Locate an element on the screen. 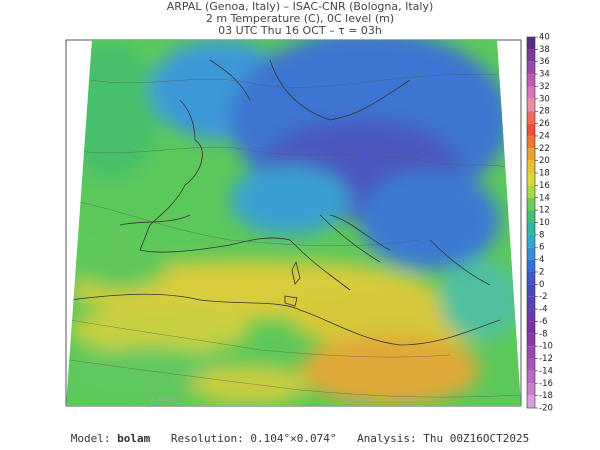 Image resolution: width=600 pixels, height=450 pixels. colorbar-tick-label: 40 is located at coordinates (544, 38).